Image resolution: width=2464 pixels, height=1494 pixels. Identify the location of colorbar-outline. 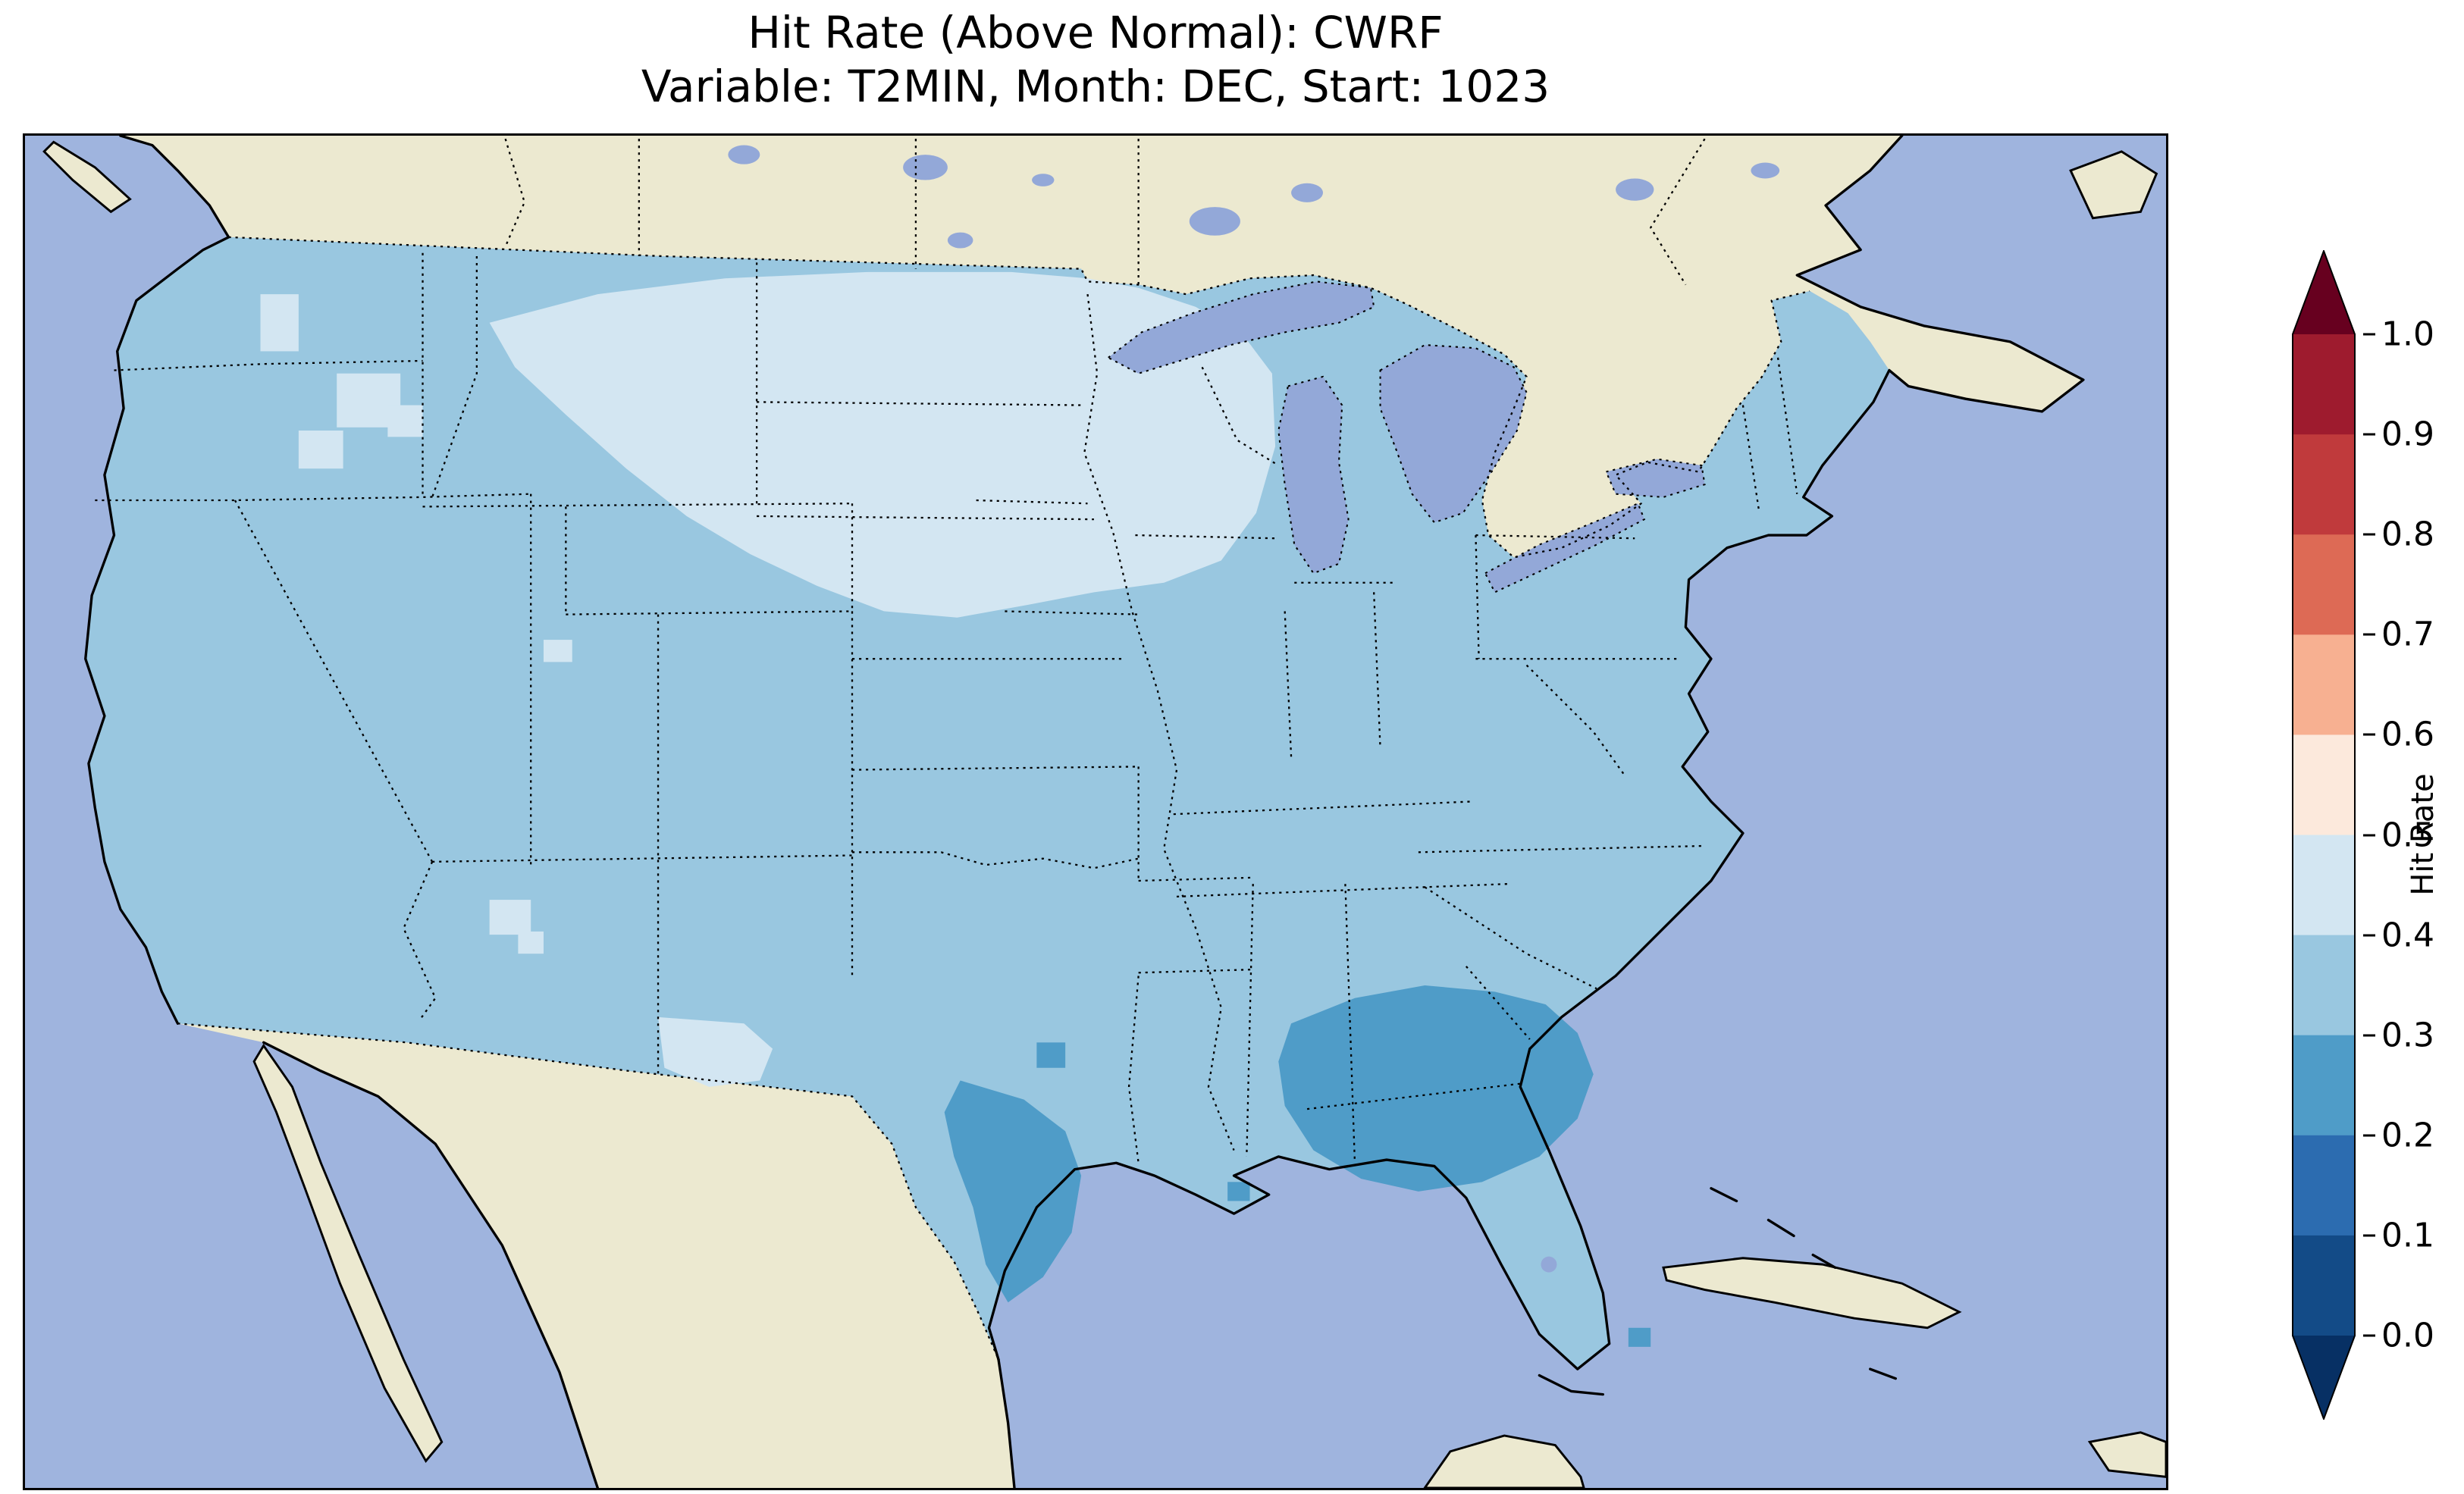
(2324, 835).